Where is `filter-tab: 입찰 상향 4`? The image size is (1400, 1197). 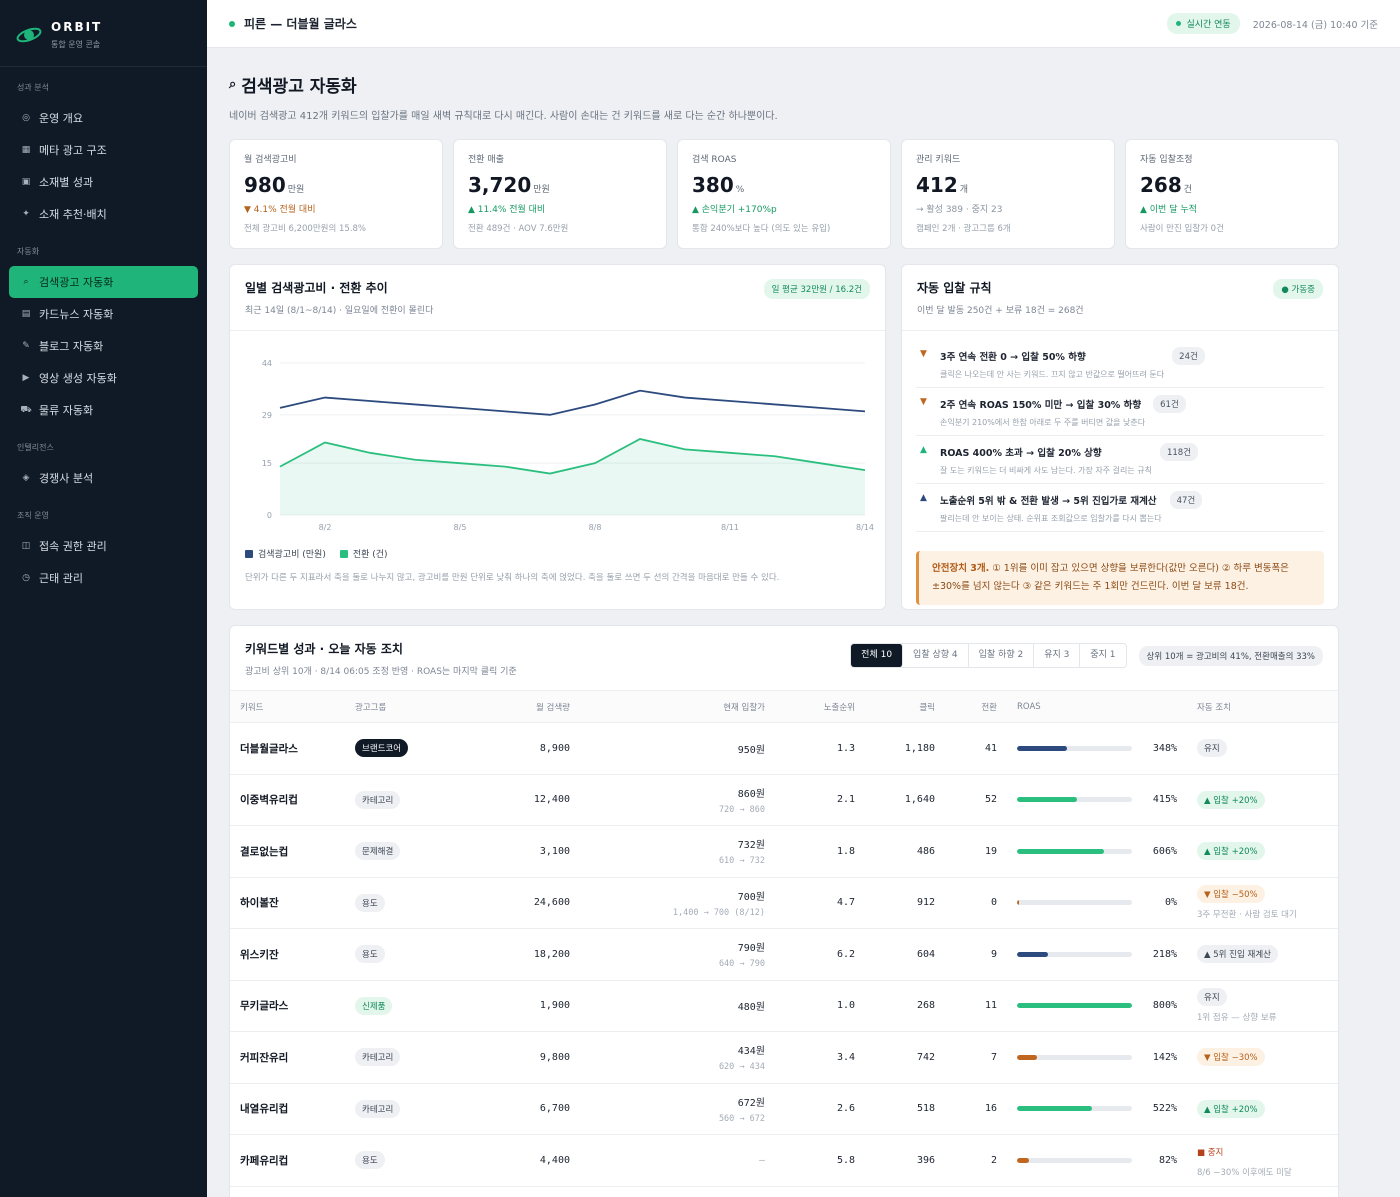
filter-tab: 입찰 상향 4 is located at coordinates (936, 655).